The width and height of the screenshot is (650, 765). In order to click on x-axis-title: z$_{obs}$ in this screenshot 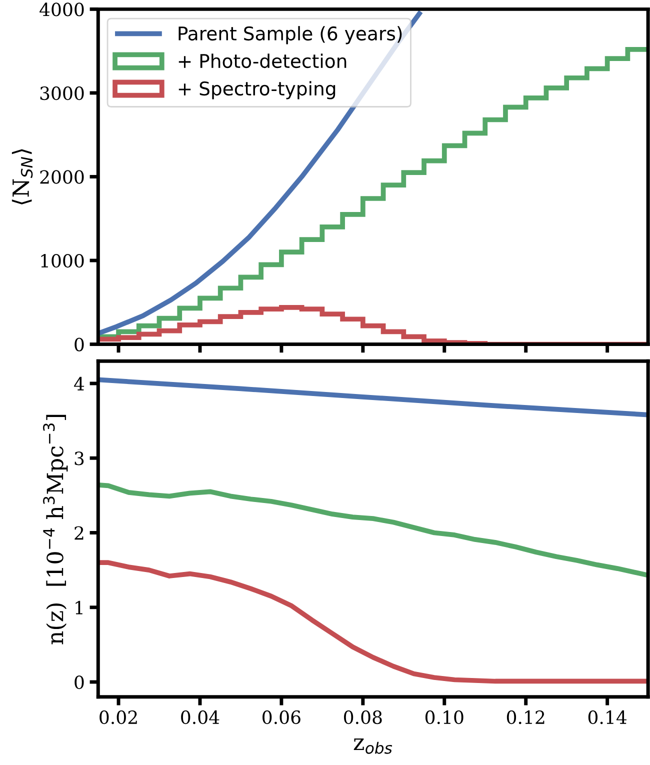, I will do `click(373, 746)`.